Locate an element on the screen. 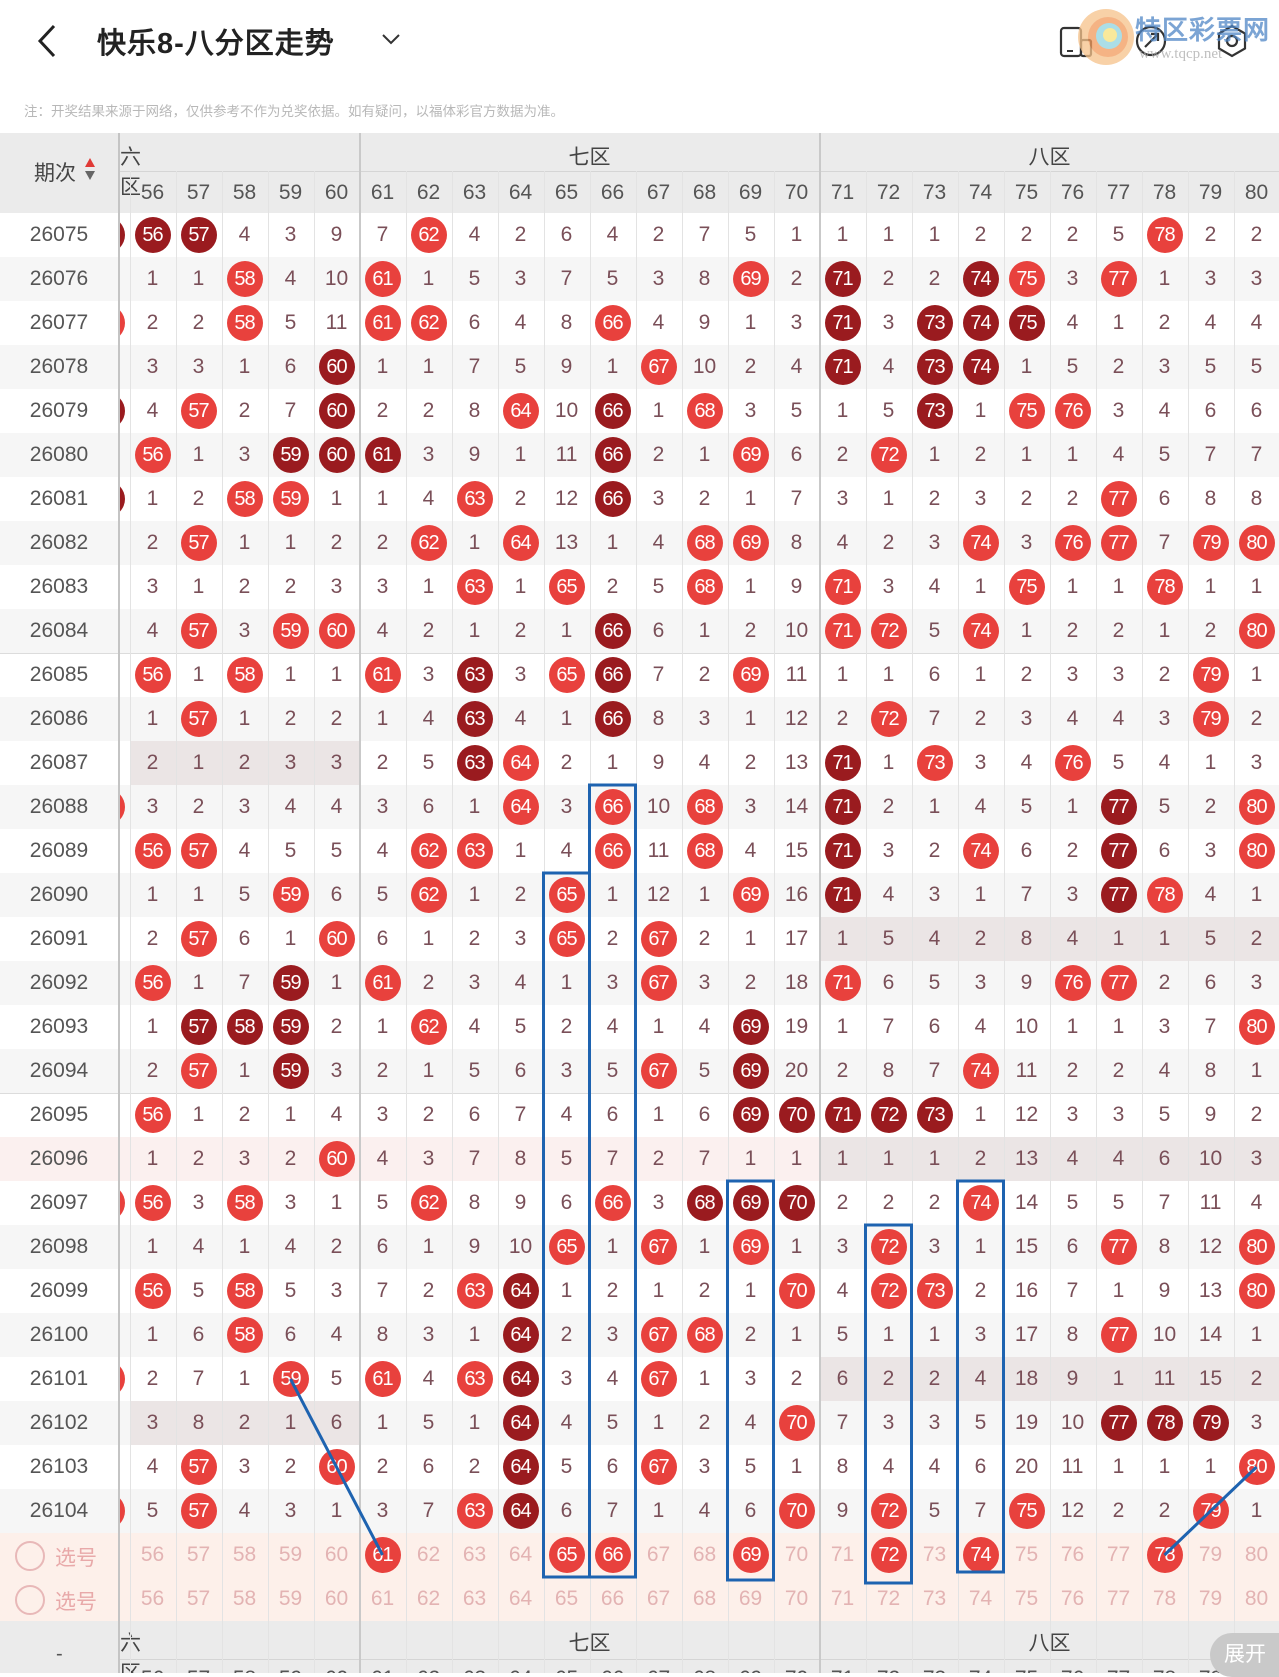 This screenshot has width=1279, height=1677. select-number: 80 is located at coordinates (1256, 1599).